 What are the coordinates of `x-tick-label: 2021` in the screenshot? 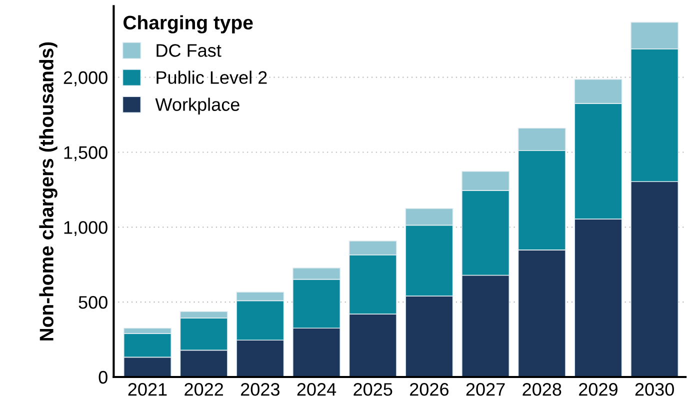 It's located at (147, 389).